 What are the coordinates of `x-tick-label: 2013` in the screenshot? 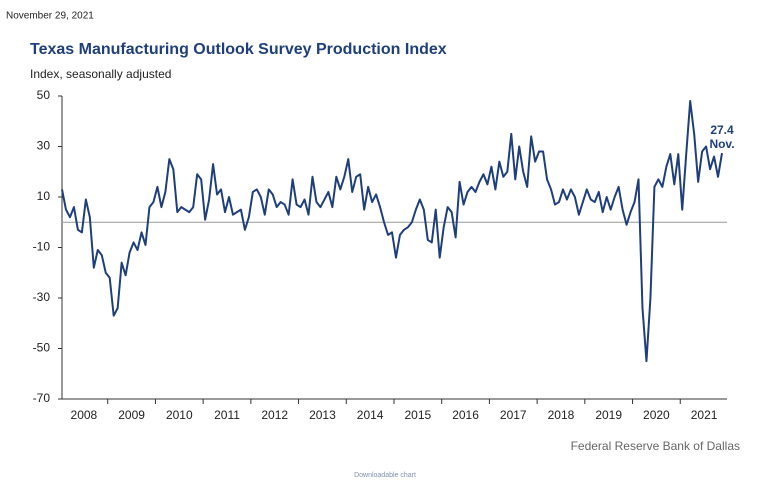 It's located at (322, 415).